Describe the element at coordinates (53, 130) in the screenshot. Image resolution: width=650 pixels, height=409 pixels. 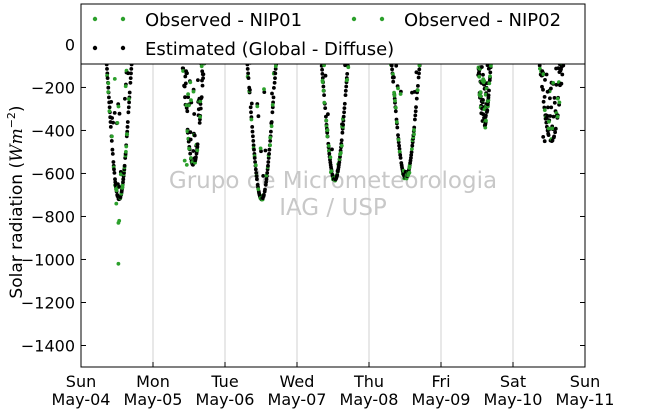
I see `y-tick-label: −400` at that location.